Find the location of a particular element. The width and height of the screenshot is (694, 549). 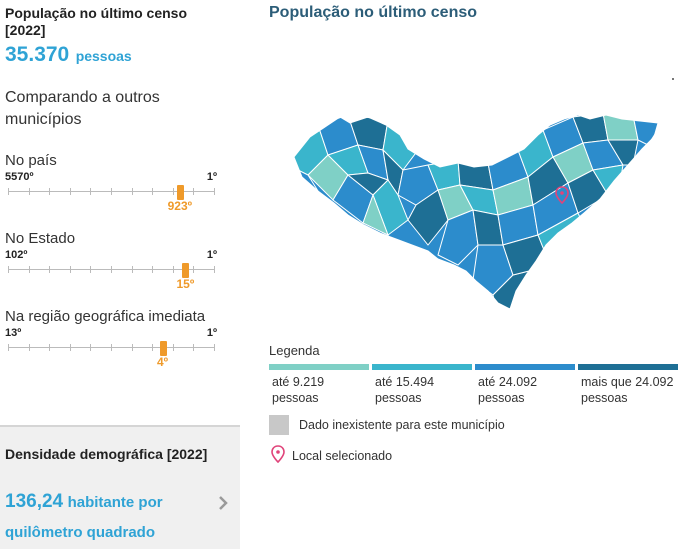

ranking-position-row: 923º is located at coordinates (111, 206).